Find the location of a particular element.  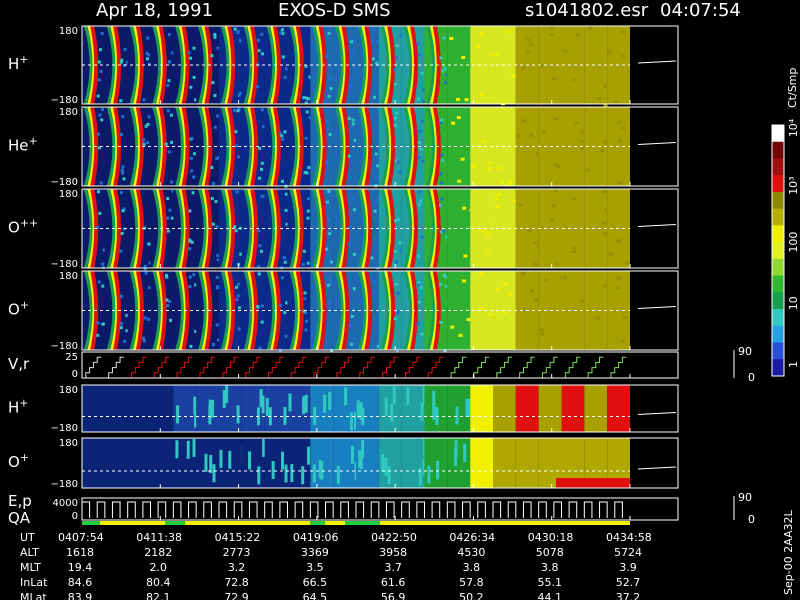

table-cell: 0426:34 is located at coordinates (472, 537).